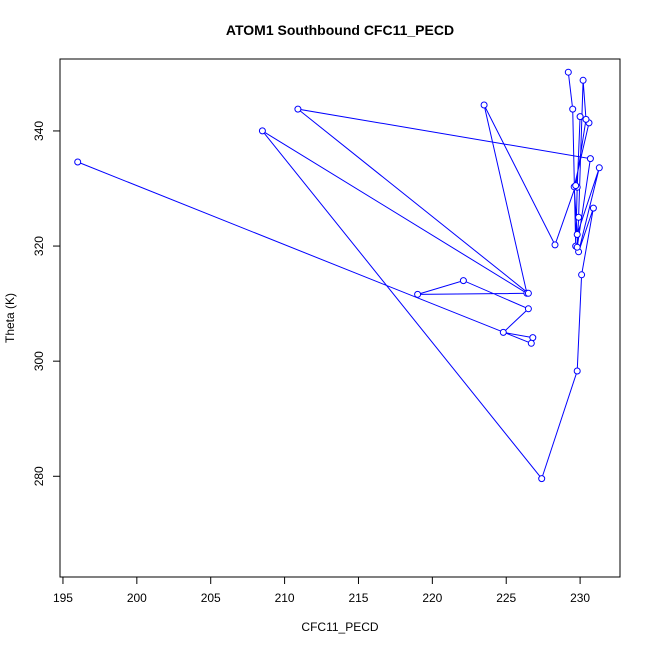 This screenshot has width=650, height=650. Describe the element at coordinates (285, 598) in the screenshot. I see `x-tick-label: 210` at that location.